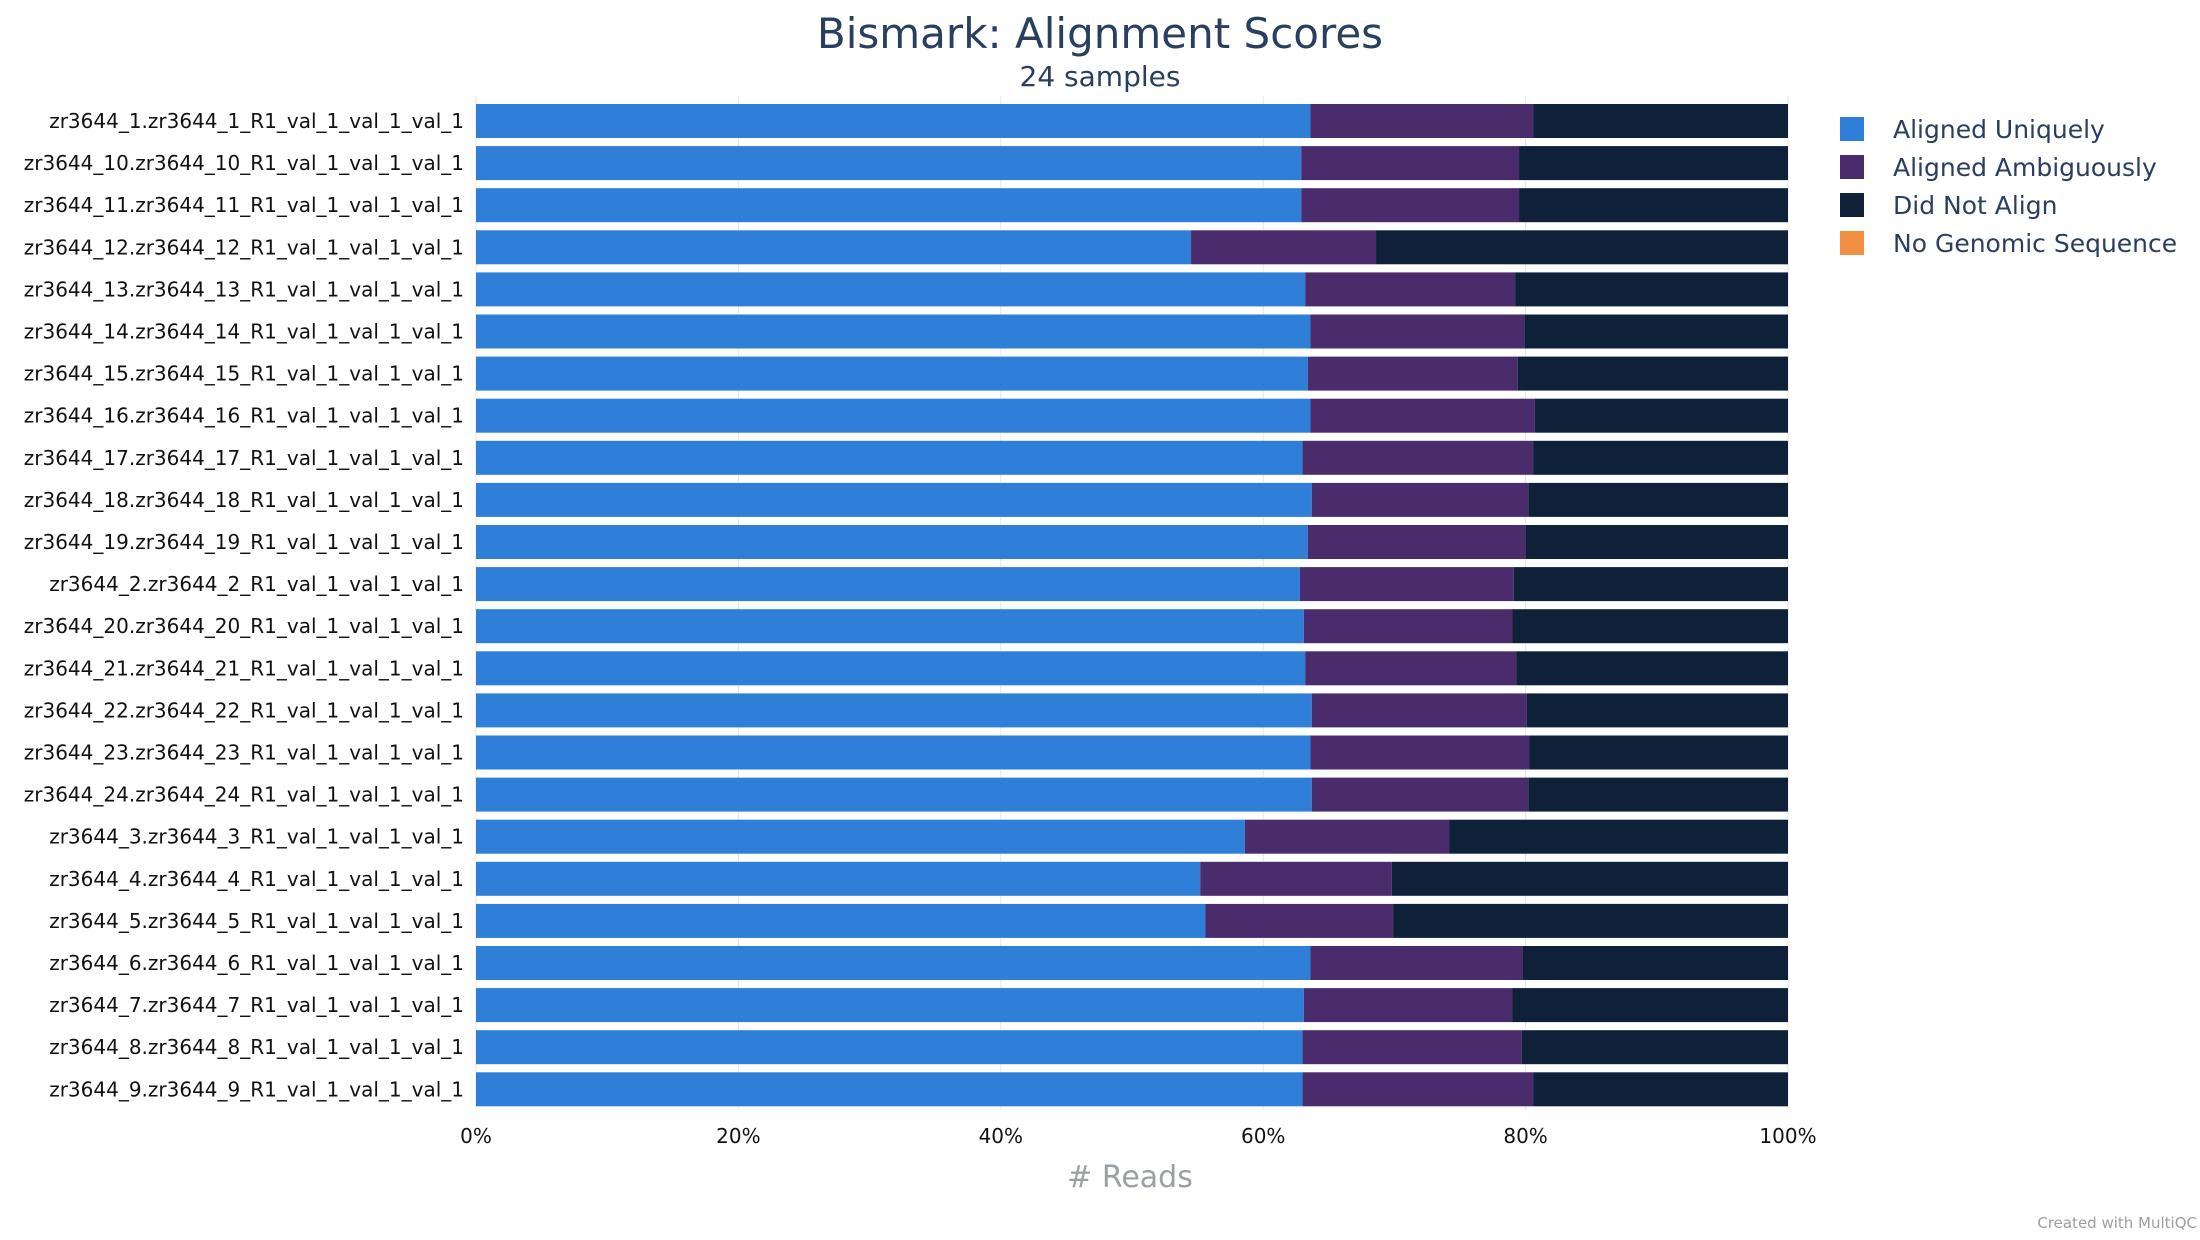 The width and height of the screenshot is (2200, 1240). Describe the element at coordinates (244, 332) in the screenshot. I see `y-tick-label: zr3644_14.zr3644_14_R1_val_1_val_1_val_1` at that location.